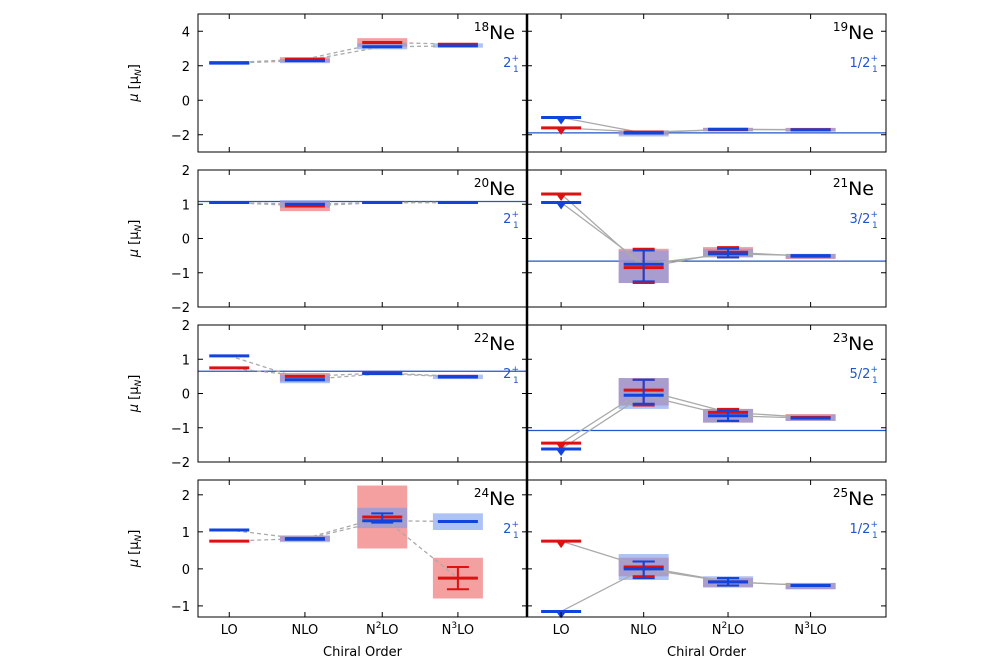 Image resolution: width=1000 pixels, height=666 pixels. Describe the element at coordinates (561, 452) in the screenshot. I see `blue-marker` at that location.